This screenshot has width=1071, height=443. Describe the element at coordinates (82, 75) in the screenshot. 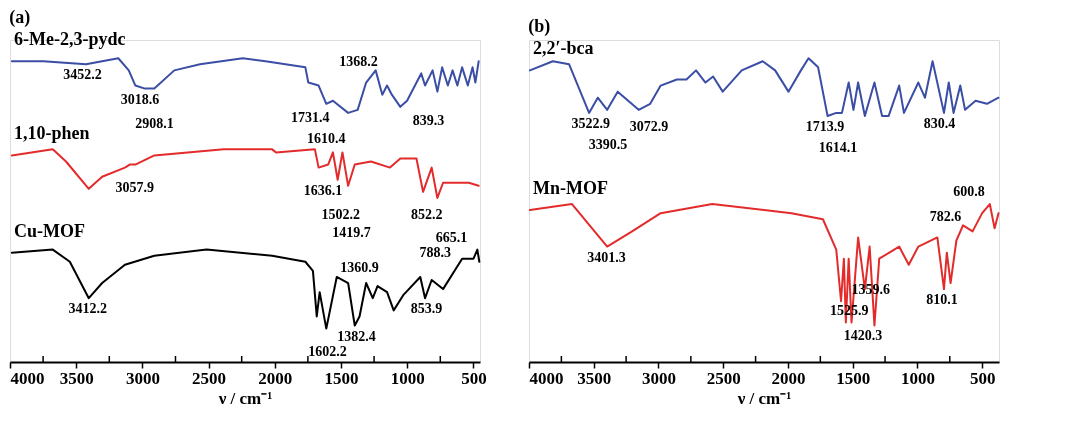

I see `annotation: 3452.2` at that location.